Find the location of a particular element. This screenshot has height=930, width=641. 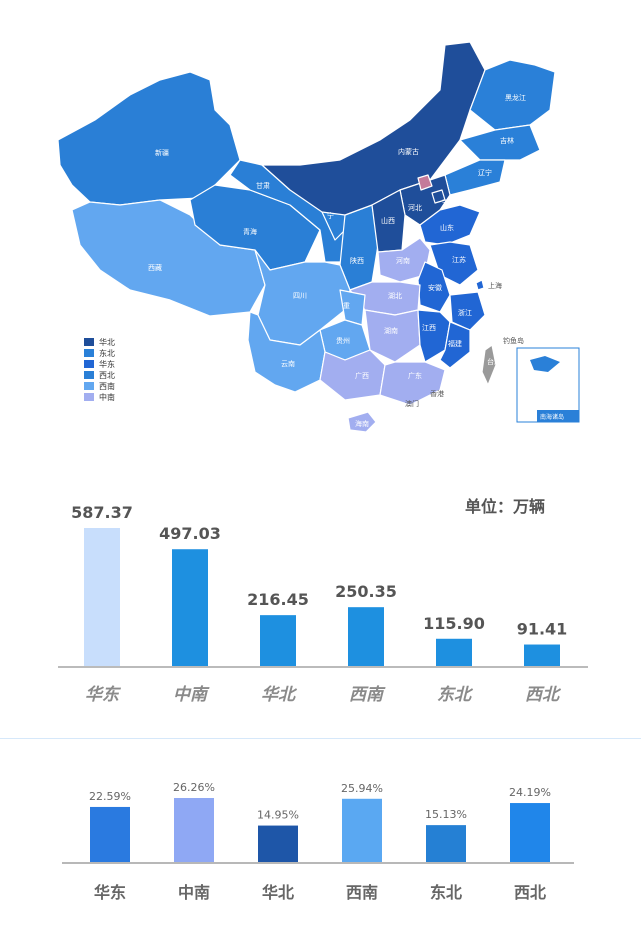

province-beijing is located at coordinates (425, 182).